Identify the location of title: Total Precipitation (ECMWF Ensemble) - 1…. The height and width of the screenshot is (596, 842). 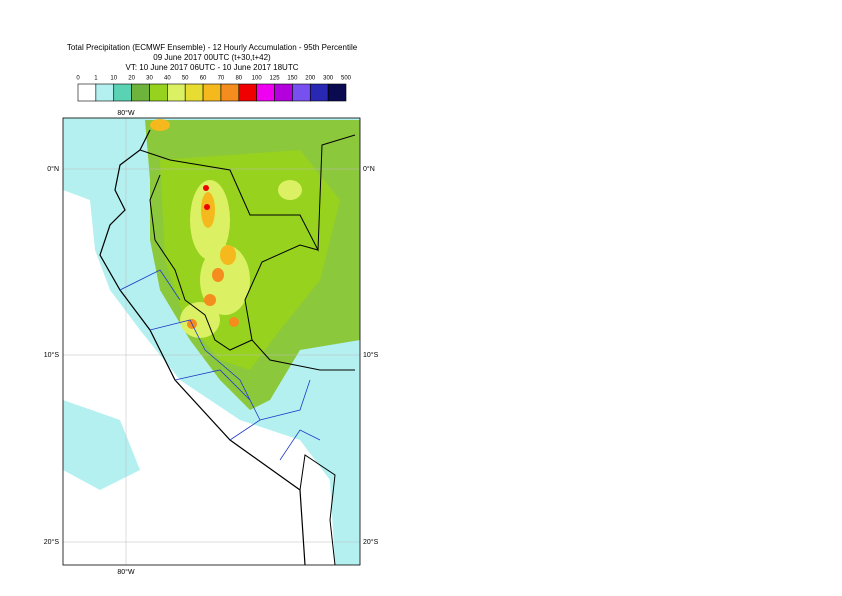
(212, 47).